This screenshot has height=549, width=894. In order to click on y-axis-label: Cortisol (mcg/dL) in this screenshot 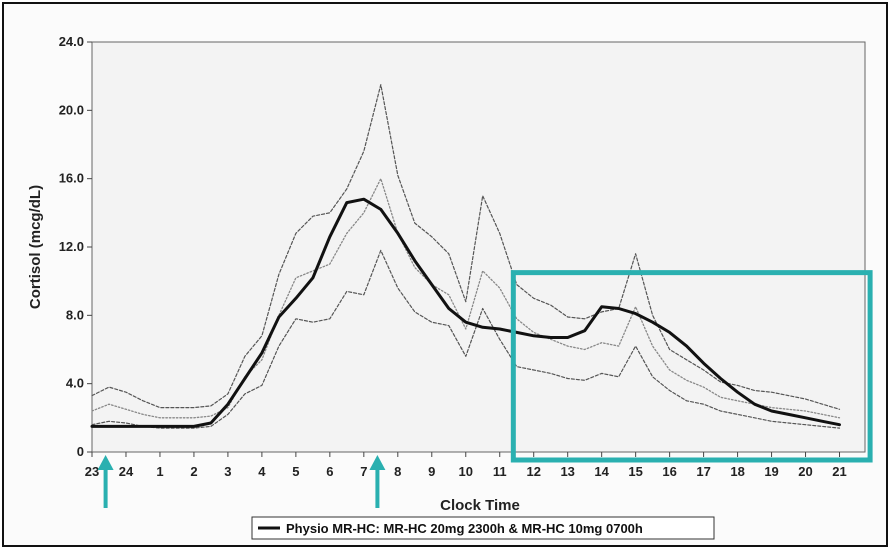, I will do `click(35, 247)`.